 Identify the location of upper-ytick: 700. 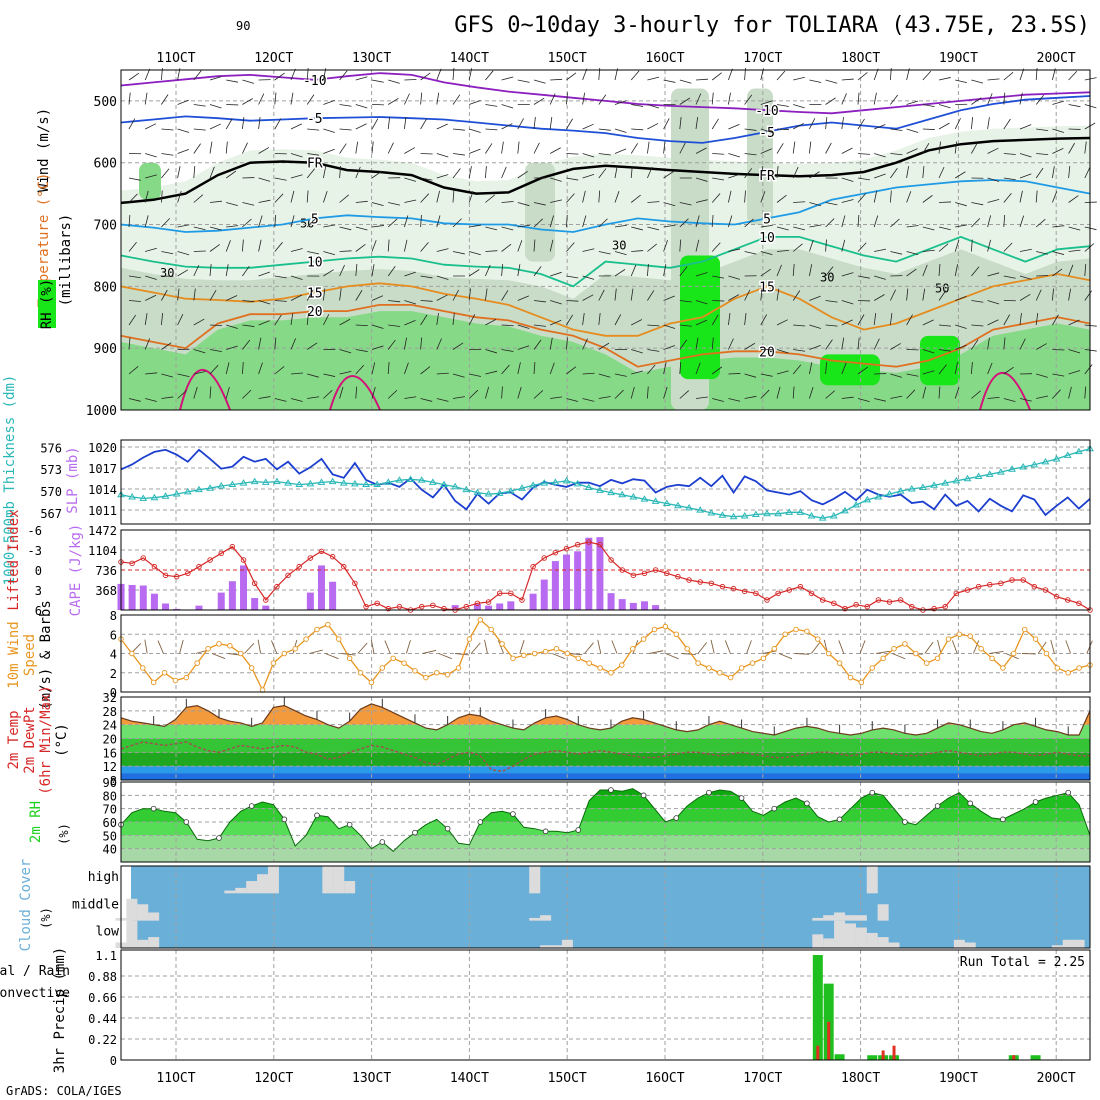
(105, 226).